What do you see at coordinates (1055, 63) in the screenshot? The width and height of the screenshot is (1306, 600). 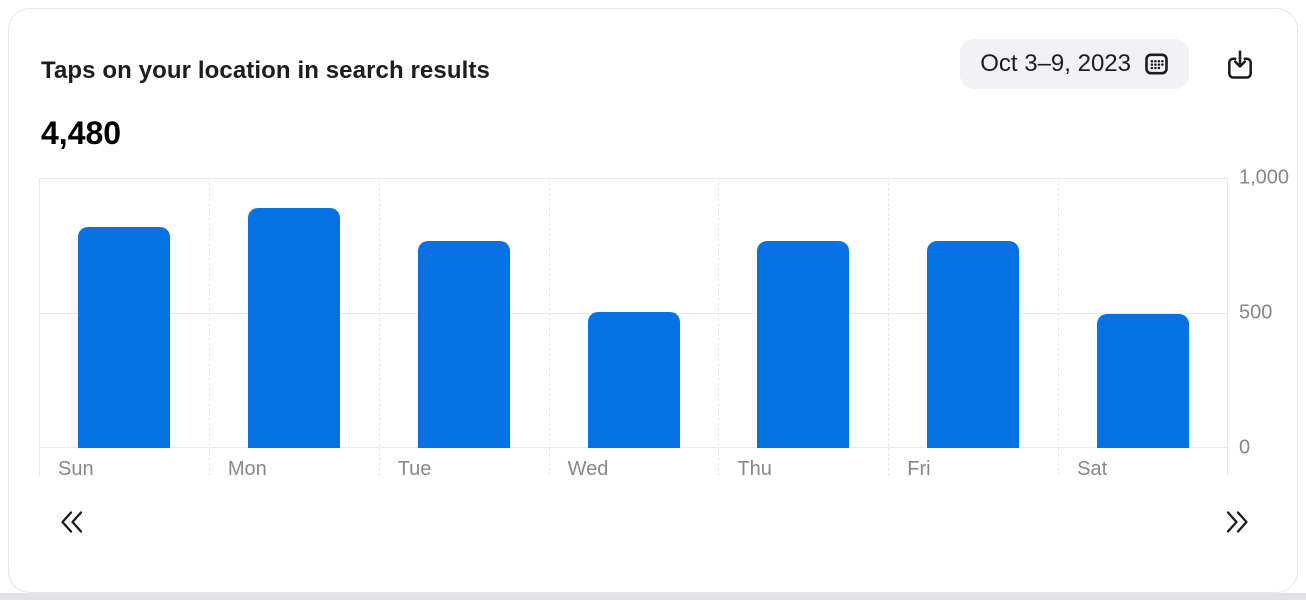 I see `date-range-label: Oct 3–9, 2023` at bounding box center [1055, 63].